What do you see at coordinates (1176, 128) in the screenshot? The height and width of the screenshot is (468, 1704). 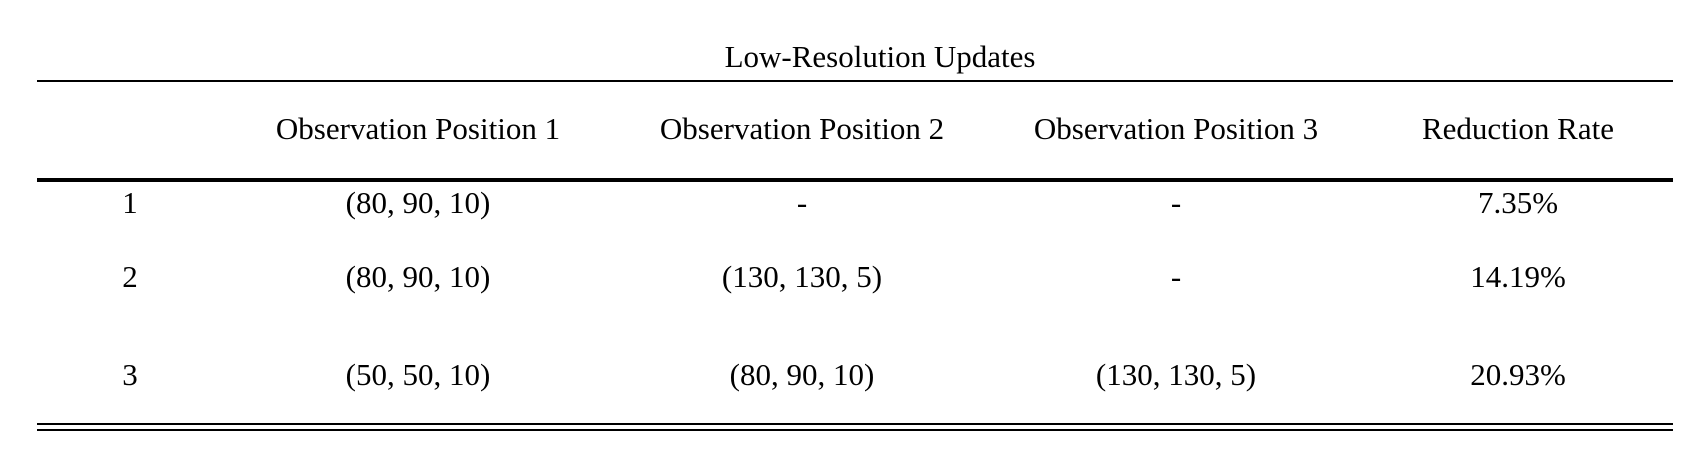 I see `header-cell: Observation Position 3` at bounding box center [1176, 128].